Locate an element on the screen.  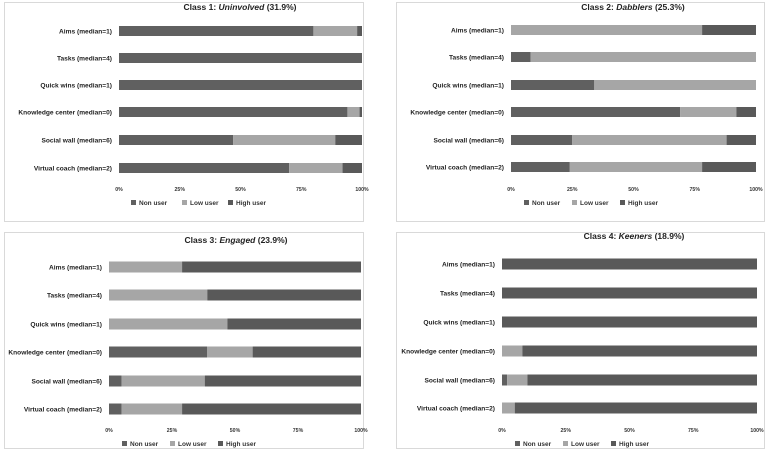
chart-title-class-name: Uninvolved is located at coordinates (242, 7).